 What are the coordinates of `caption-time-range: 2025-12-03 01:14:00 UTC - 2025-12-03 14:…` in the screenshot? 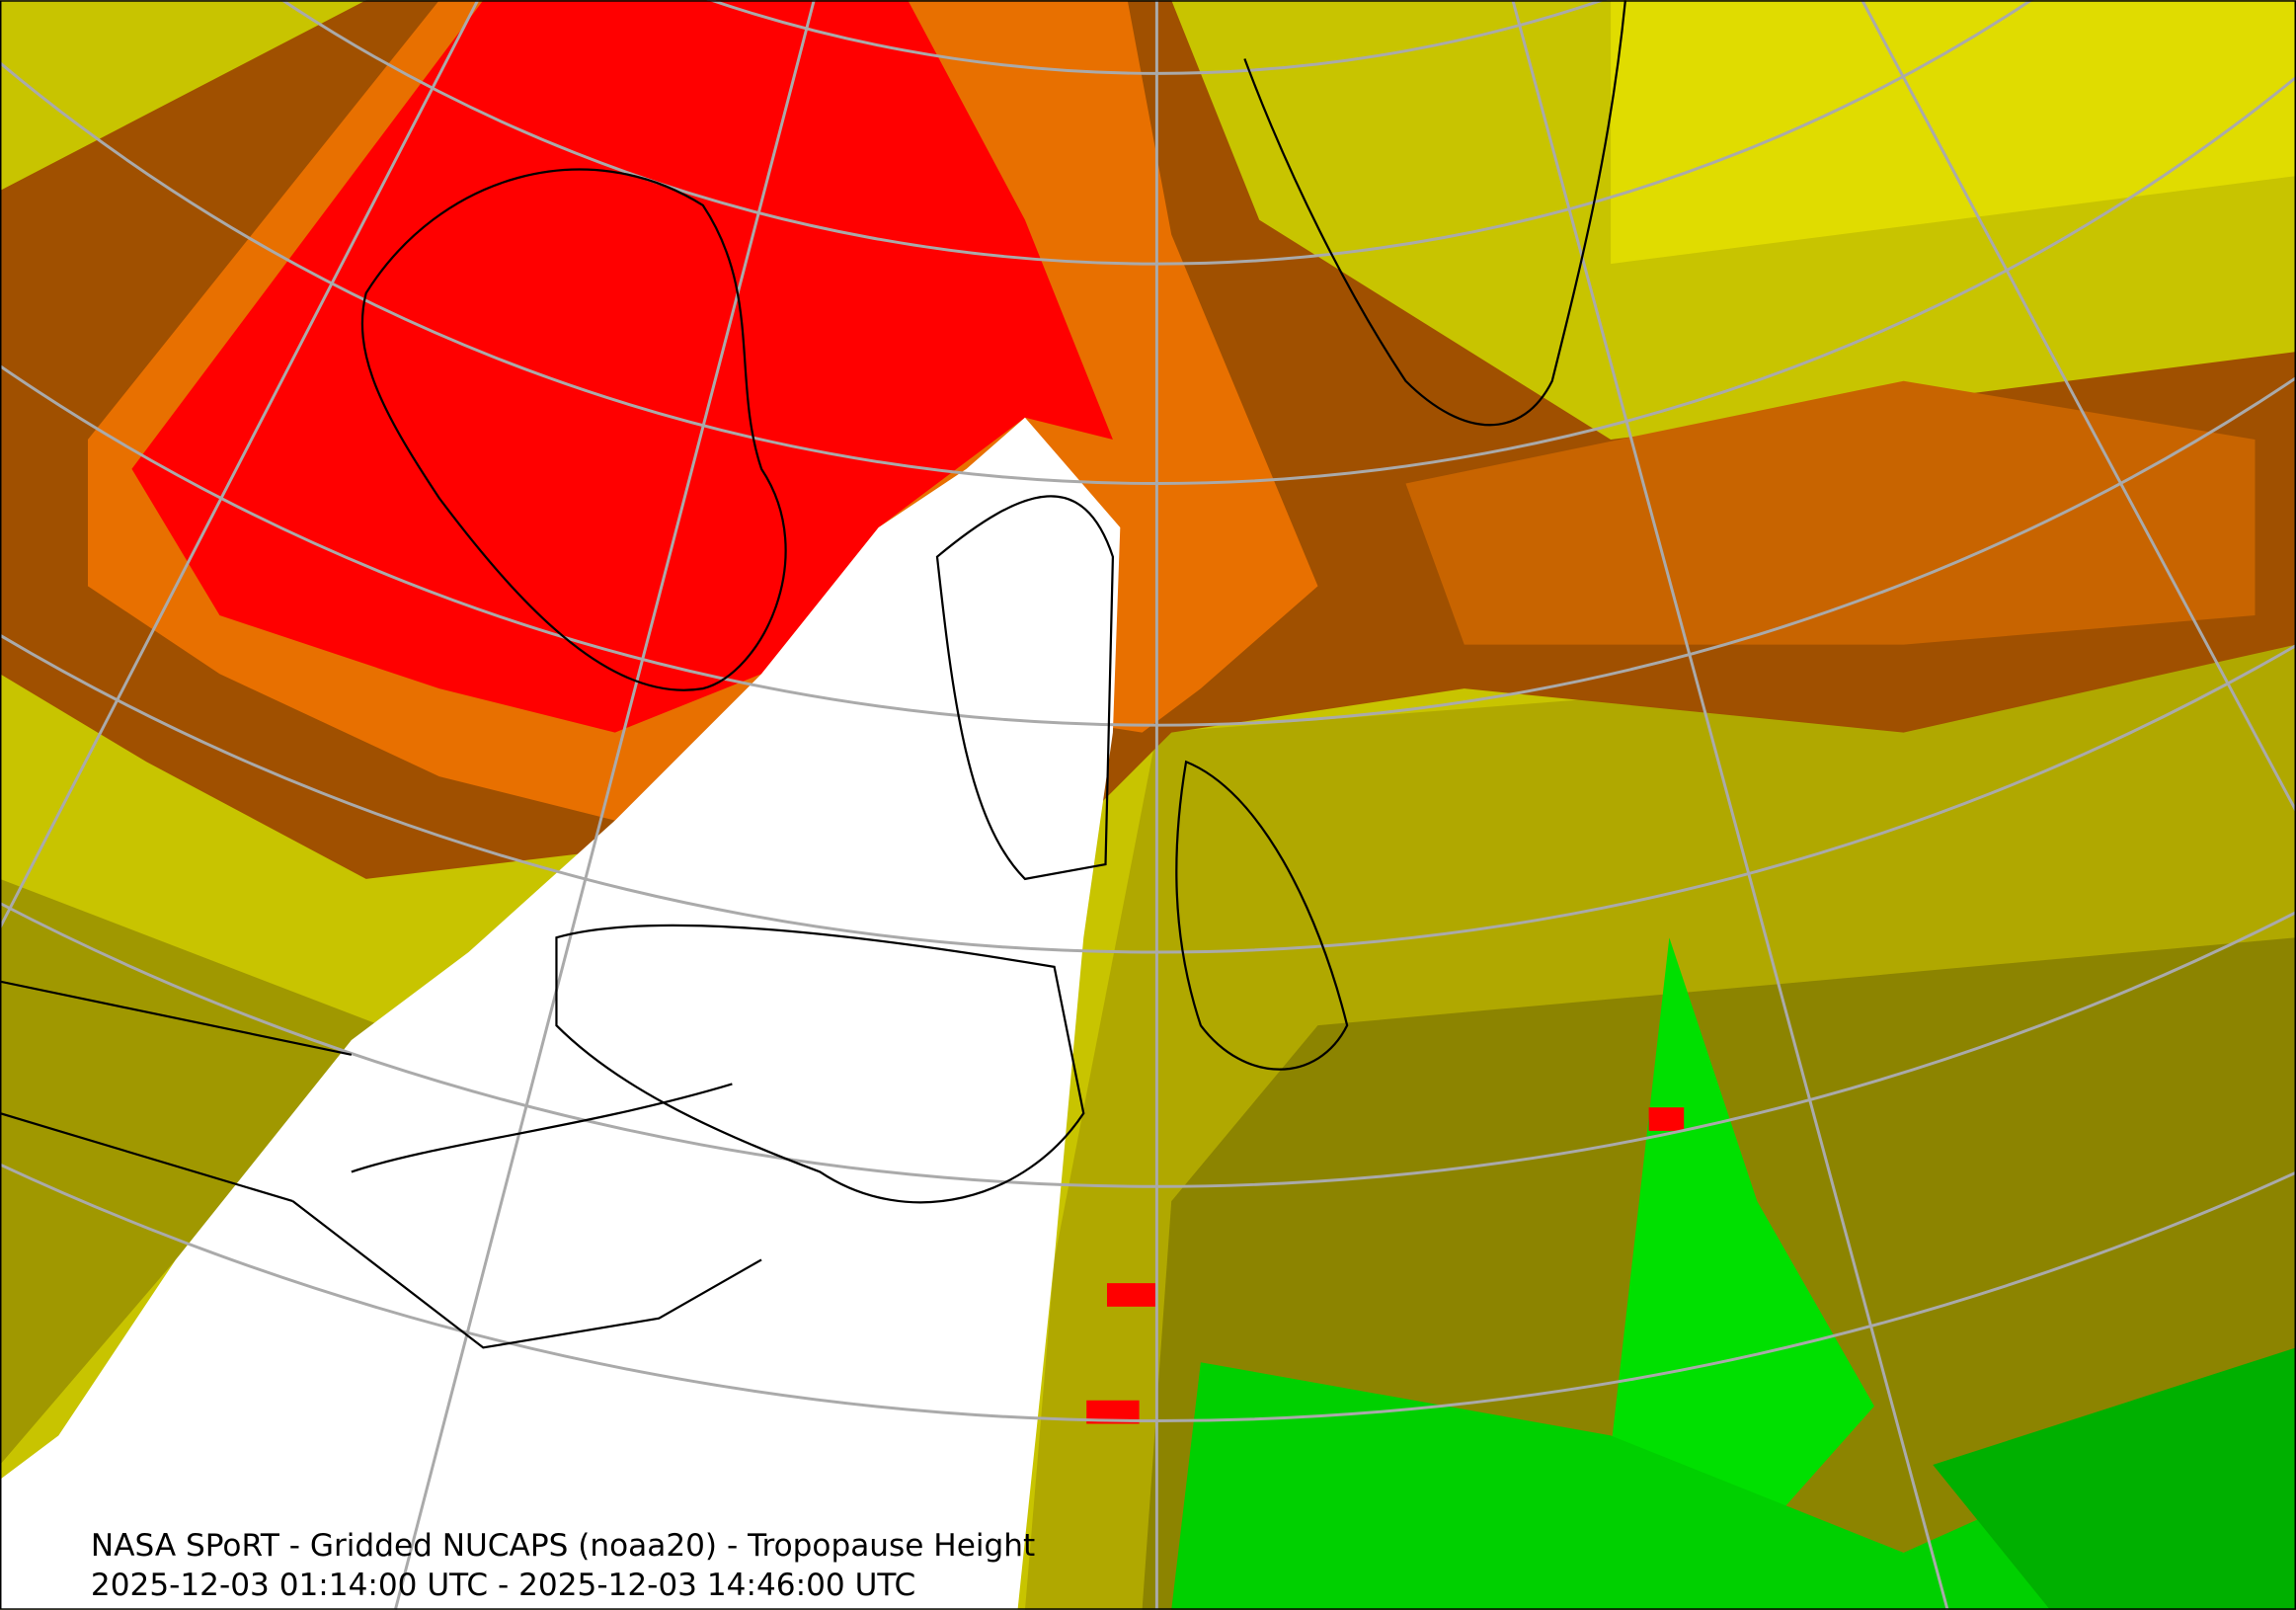 It's located at (503, 1585).